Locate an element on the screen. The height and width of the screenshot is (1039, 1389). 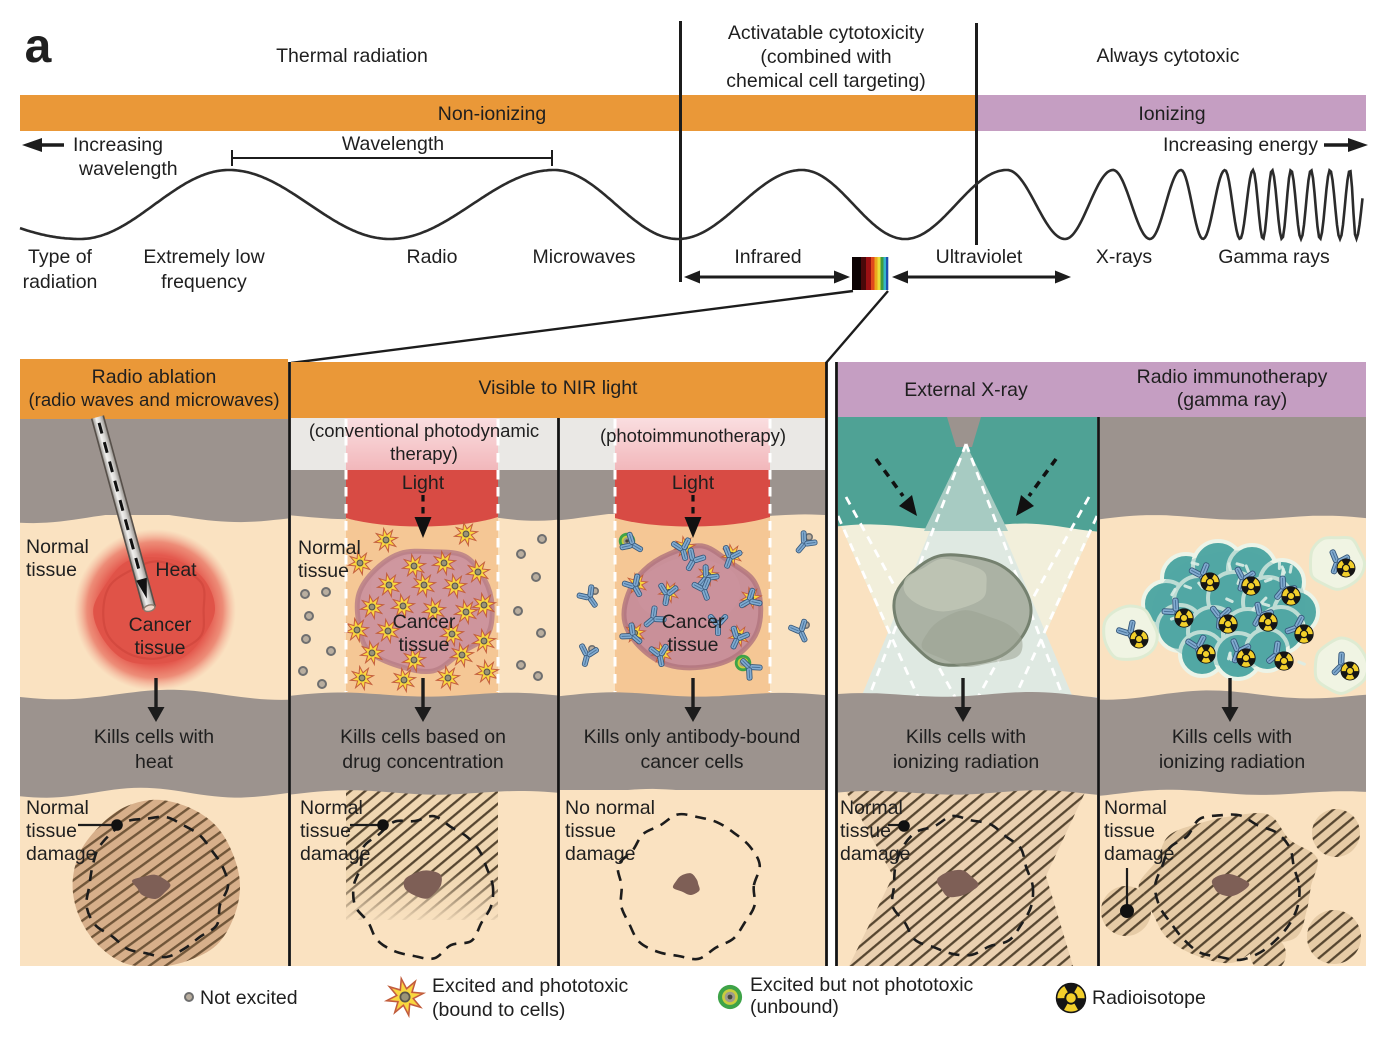
svg-text: Excited but not phototoxic is located at coordinates (862, 985).